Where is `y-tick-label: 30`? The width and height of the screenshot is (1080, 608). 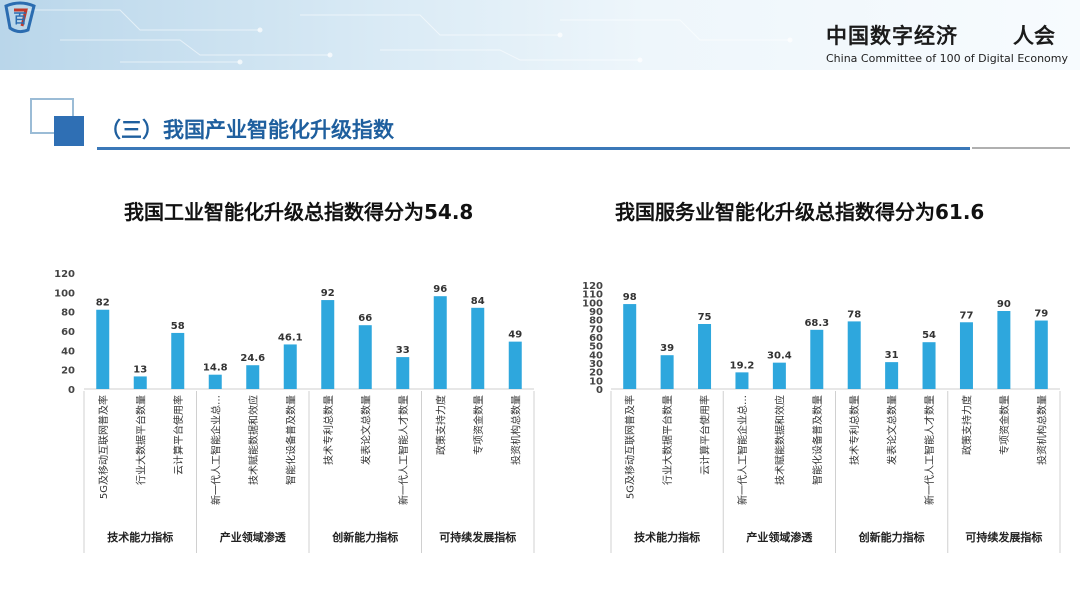 y-tick-label: 30 is located at coordinates (596, 364).